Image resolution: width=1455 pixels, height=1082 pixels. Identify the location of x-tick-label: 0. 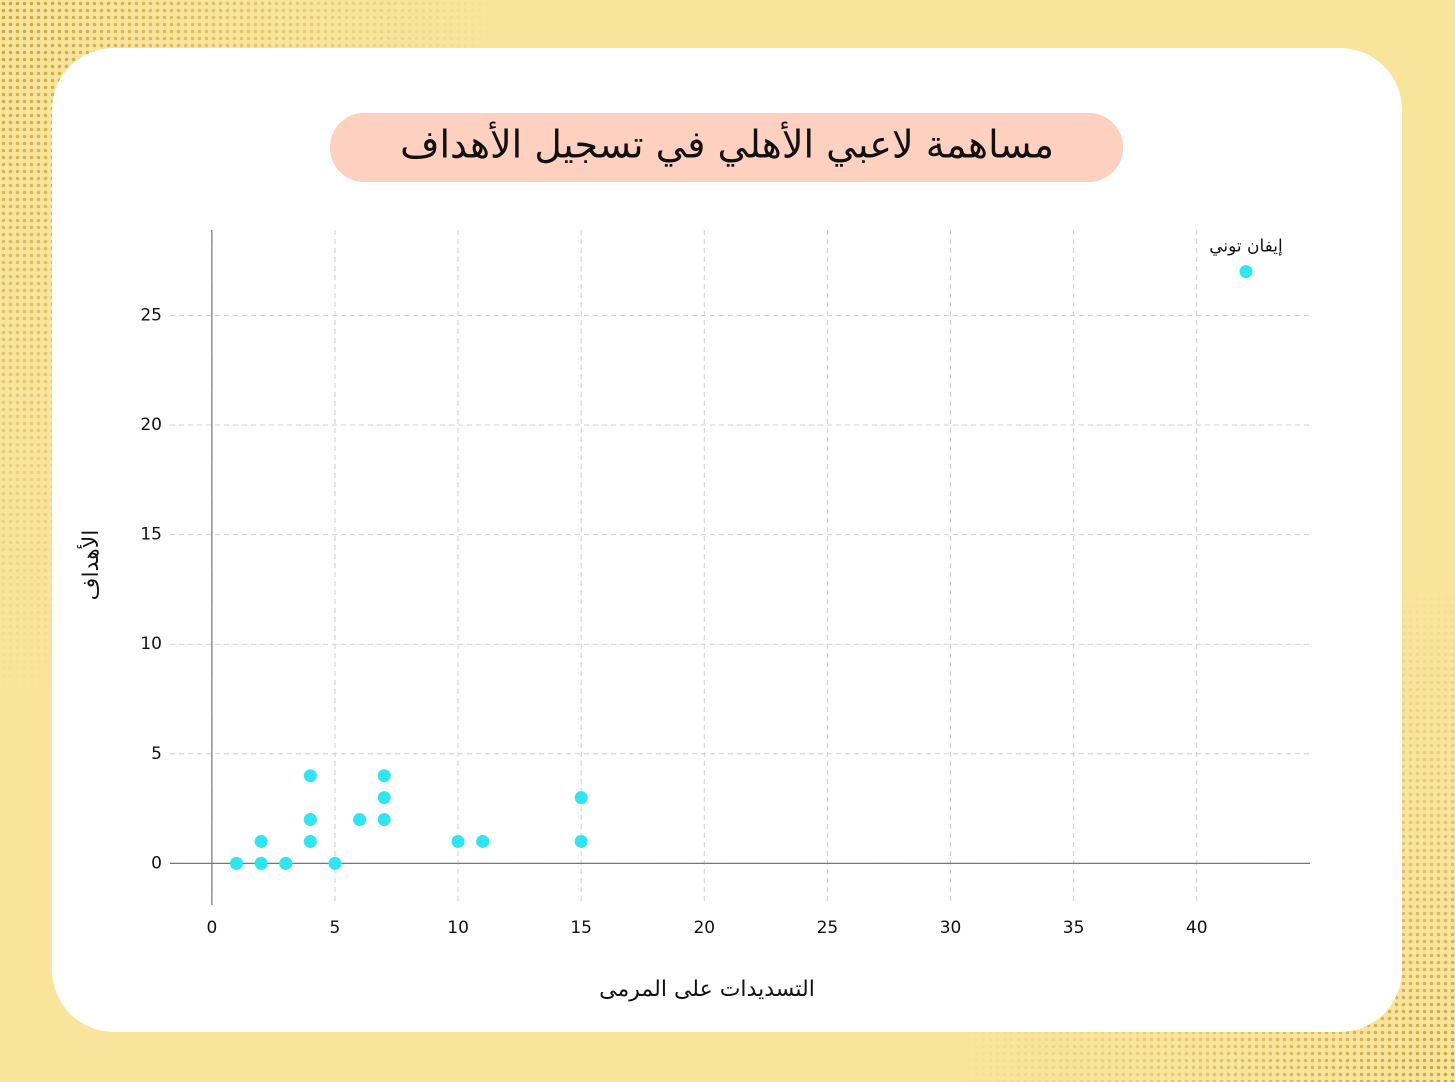
(211, 928).